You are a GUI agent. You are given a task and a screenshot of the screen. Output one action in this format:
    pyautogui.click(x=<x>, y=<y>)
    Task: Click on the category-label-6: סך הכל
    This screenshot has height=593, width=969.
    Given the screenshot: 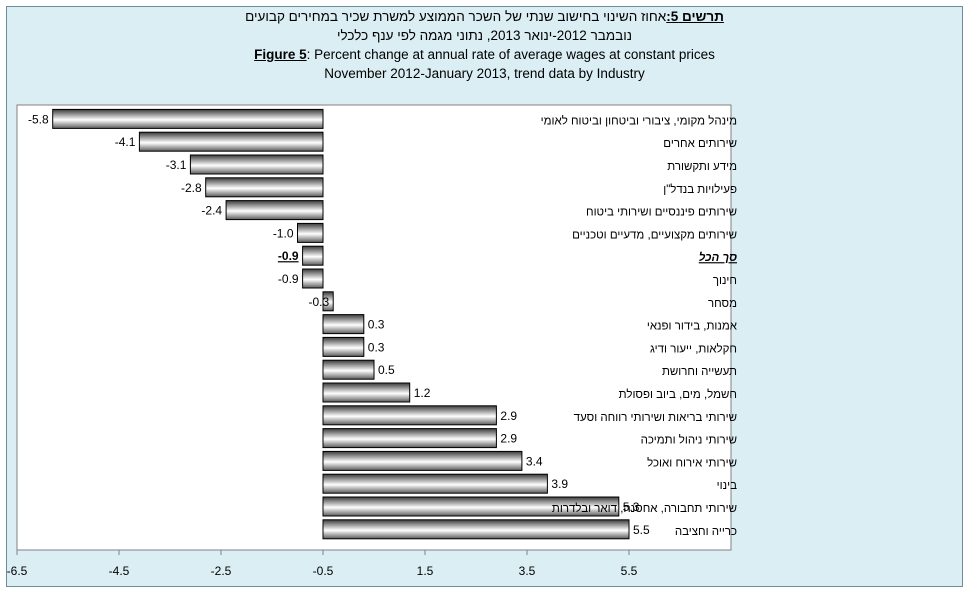 What is the action you would take?
    pyautogui.click(x=718, y=257)
    